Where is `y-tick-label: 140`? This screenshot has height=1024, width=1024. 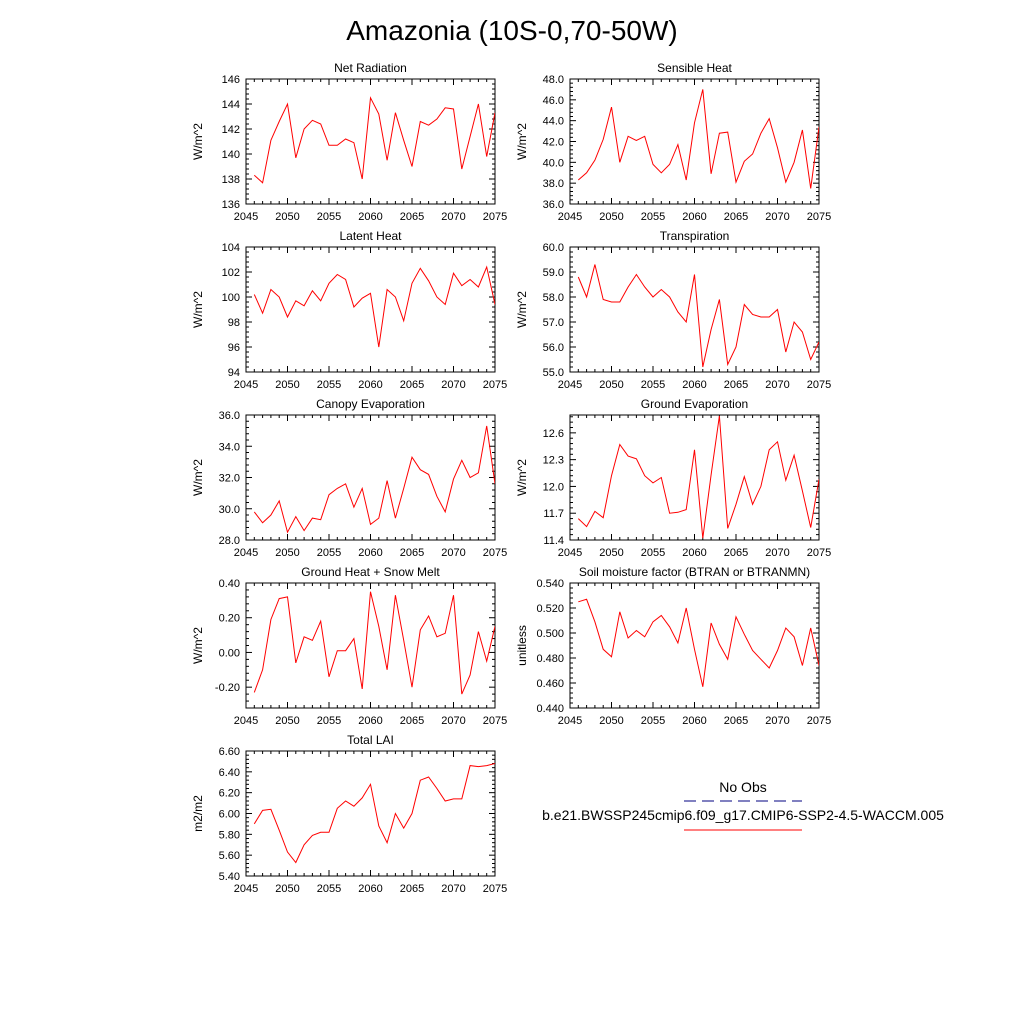
y-tick-label: 140 is located at coordinates (231, 155).